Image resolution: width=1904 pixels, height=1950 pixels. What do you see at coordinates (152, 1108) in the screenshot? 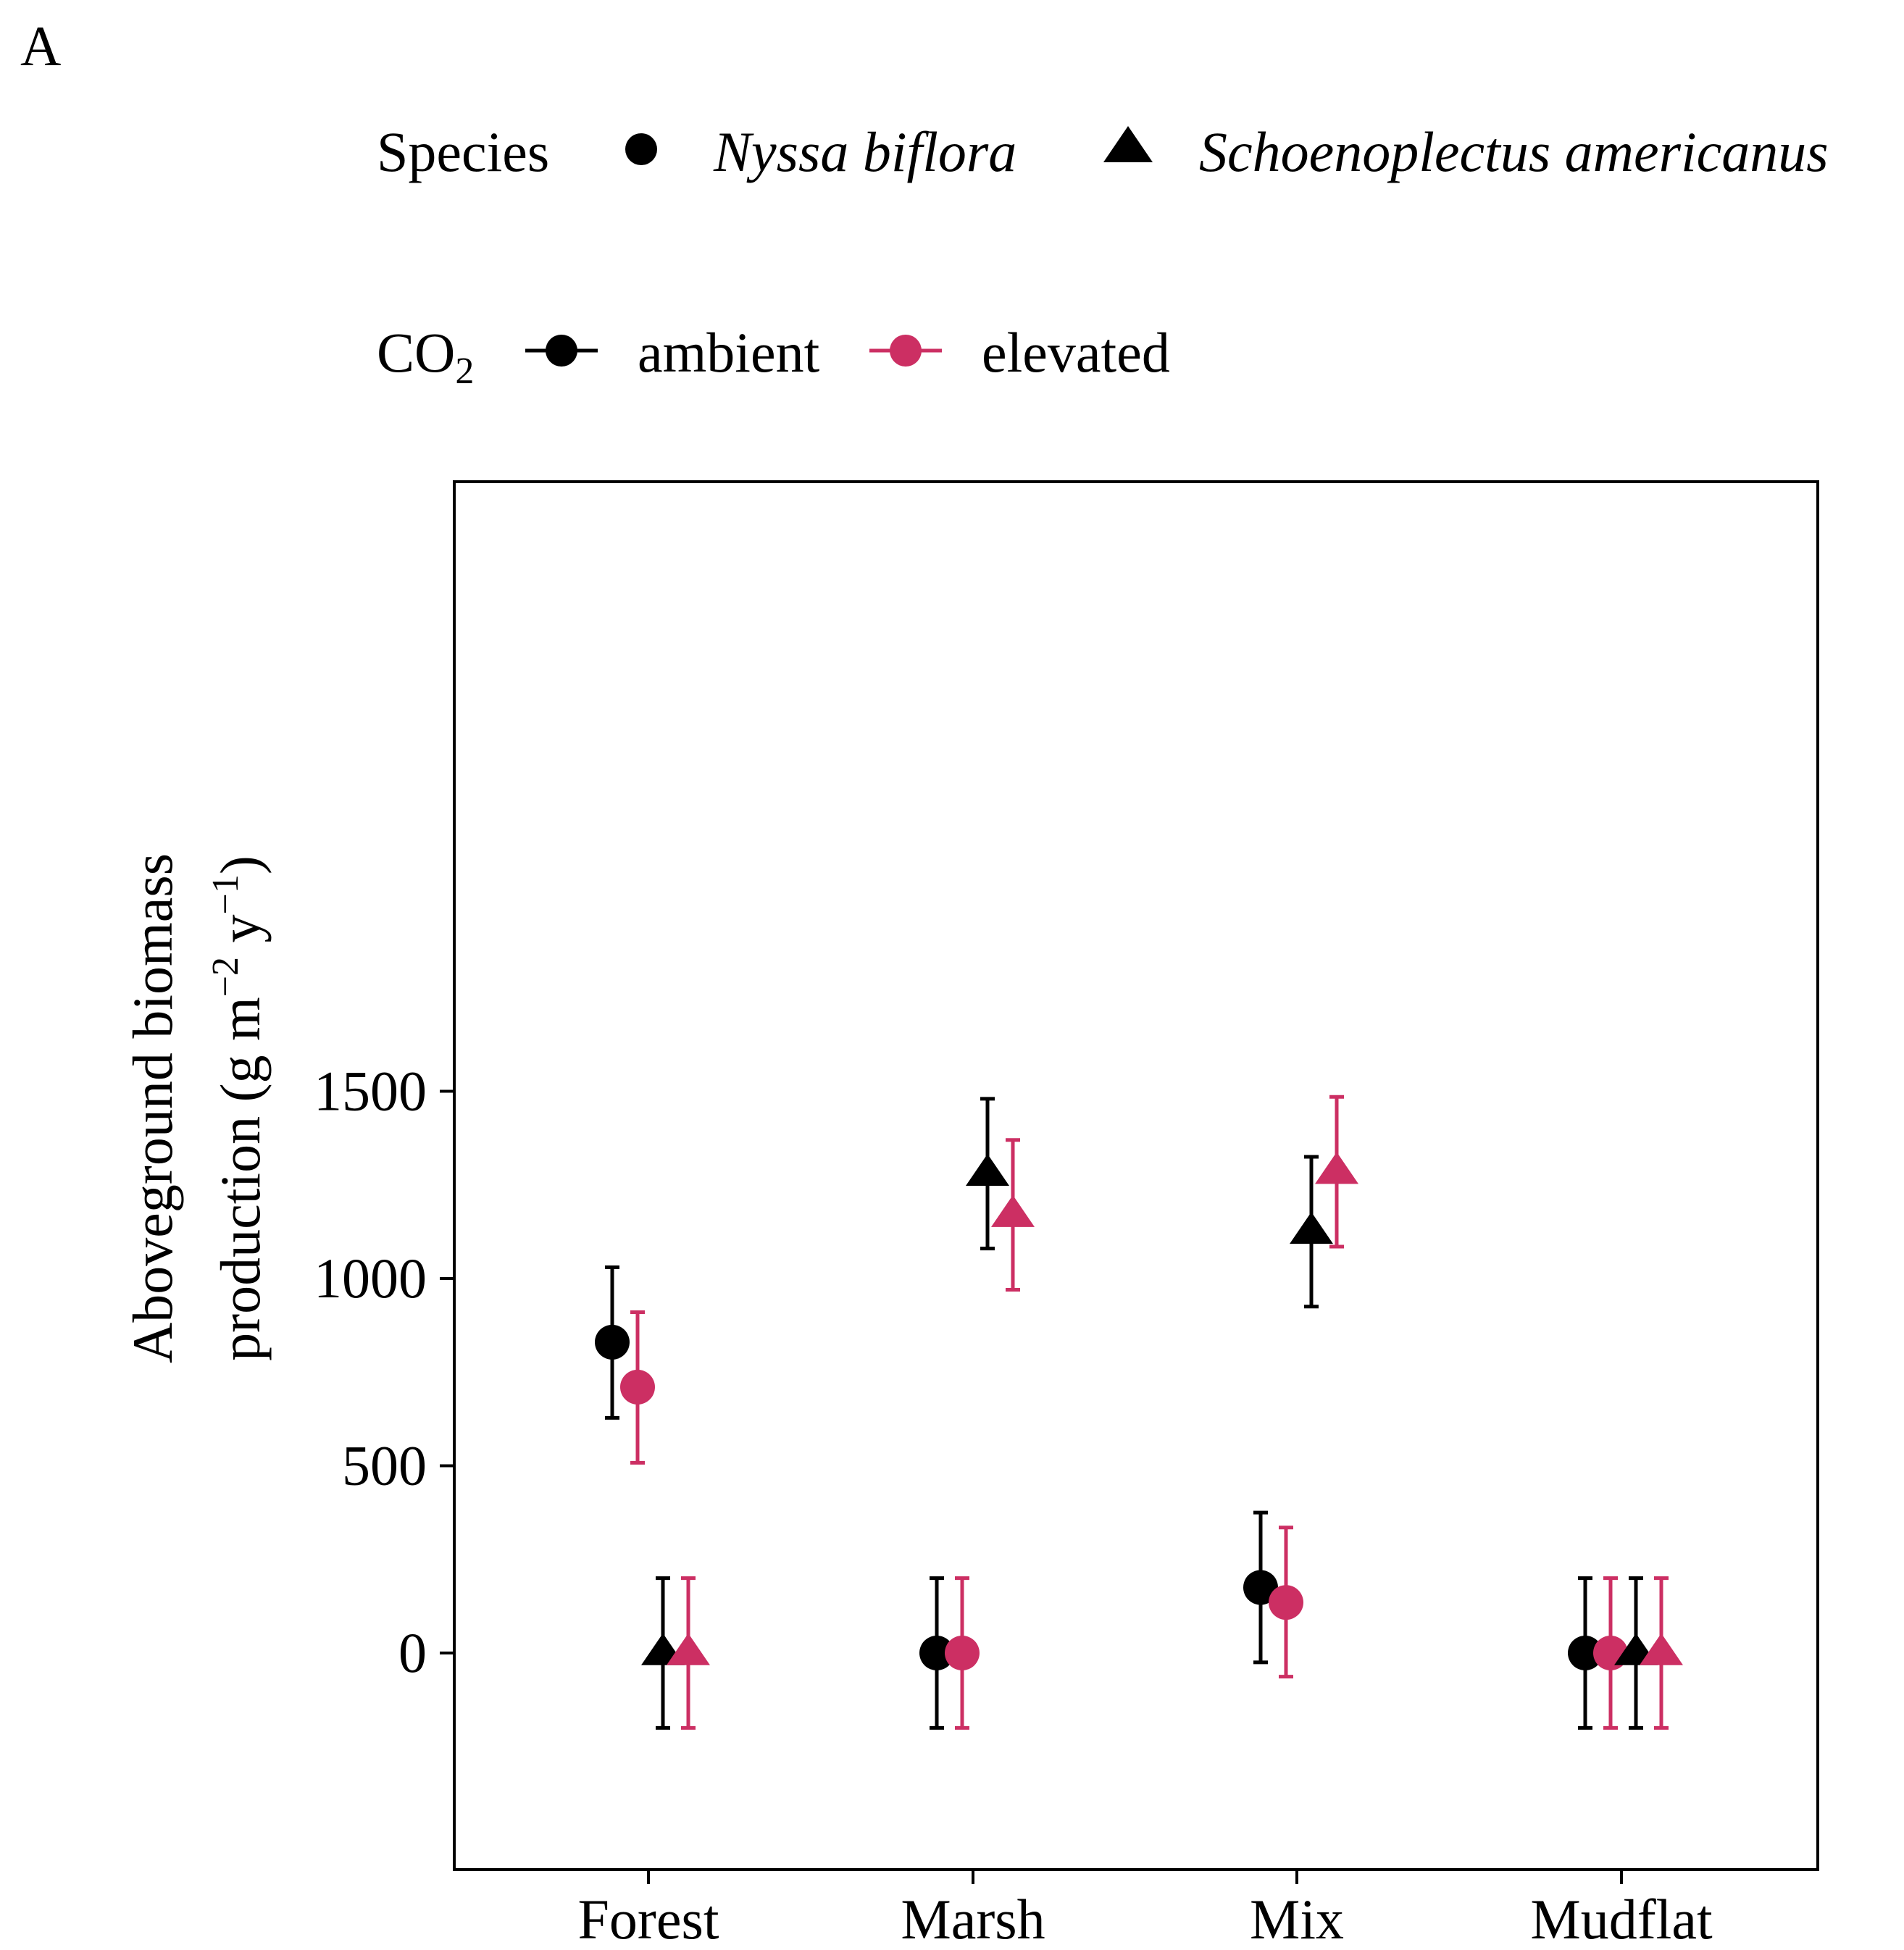
I see `y-axis-title-line1: Aboveground biomass` at bounding box center [152, 1108].